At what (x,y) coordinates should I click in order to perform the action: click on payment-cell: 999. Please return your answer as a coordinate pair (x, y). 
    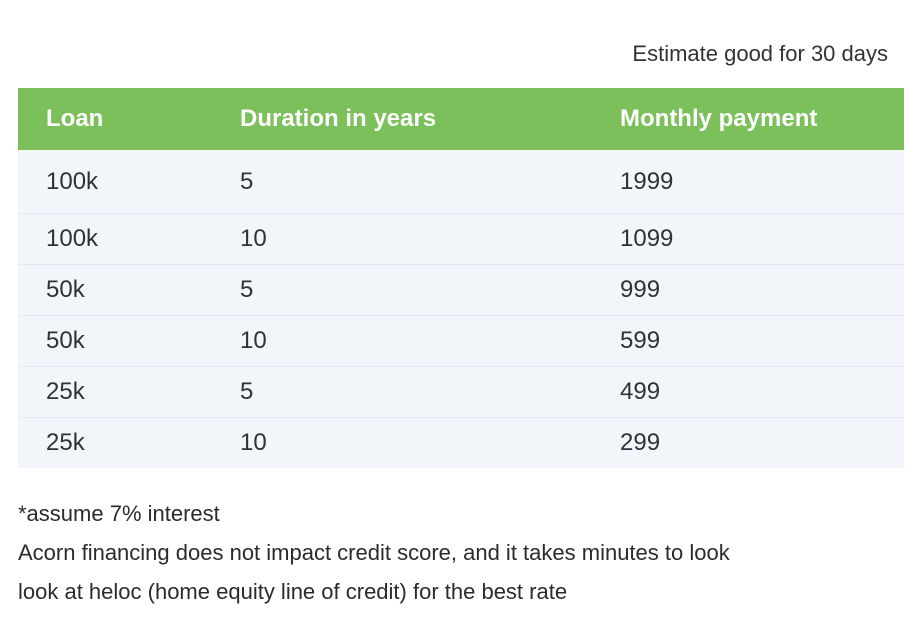
    Looking at the image, I should click on (748, 290).